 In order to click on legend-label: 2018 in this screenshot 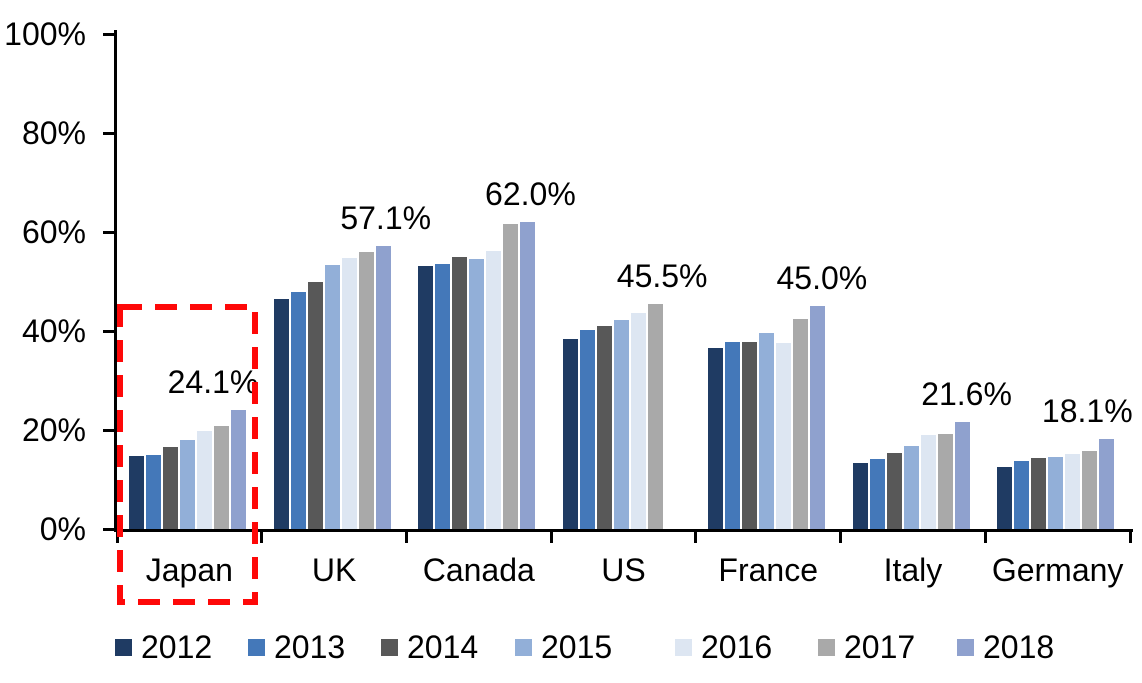, I will do `click(1019, 647)`.